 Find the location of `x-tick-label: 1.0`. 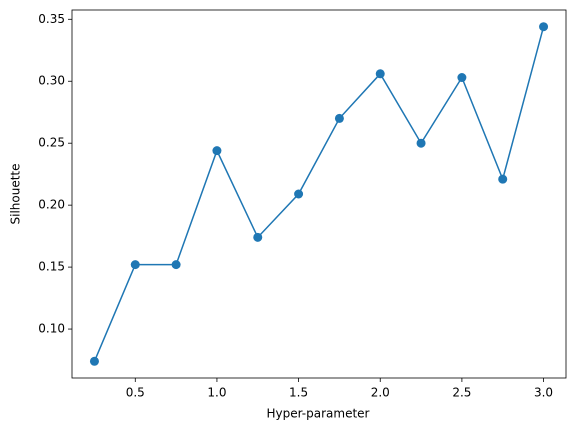

x-tick-label: 1.0 is located at coordinates (216, 393).